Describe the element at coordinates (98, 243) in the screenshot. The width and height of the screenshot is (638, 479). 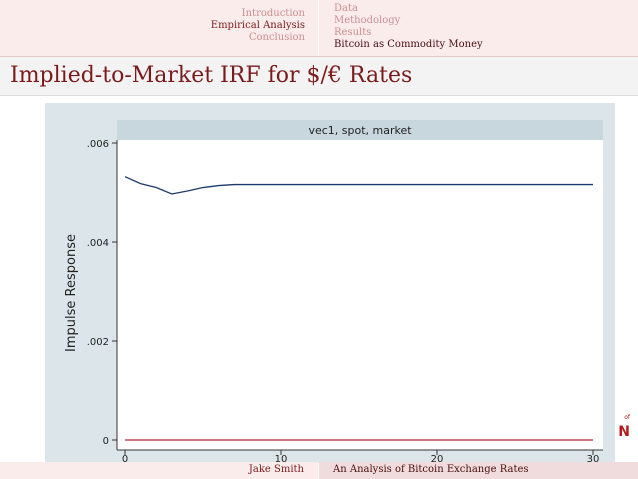
I see `y-tick-label: .004` at that location.